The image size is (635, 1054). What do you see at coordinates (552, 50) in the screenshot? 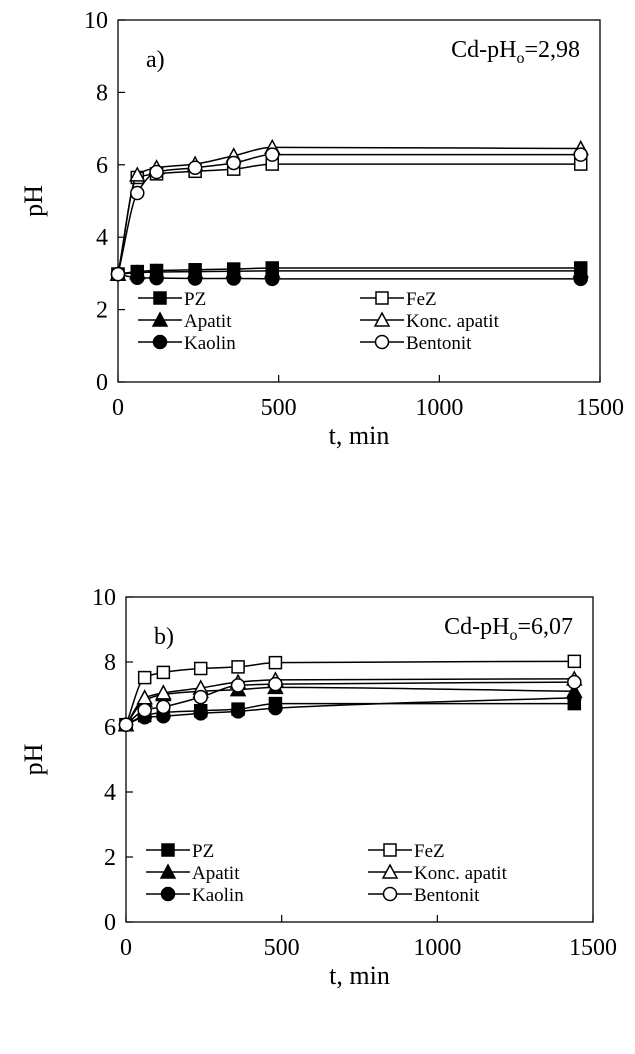
I see `annotation-suffix: =2,98` at bounding box center [552, 50].